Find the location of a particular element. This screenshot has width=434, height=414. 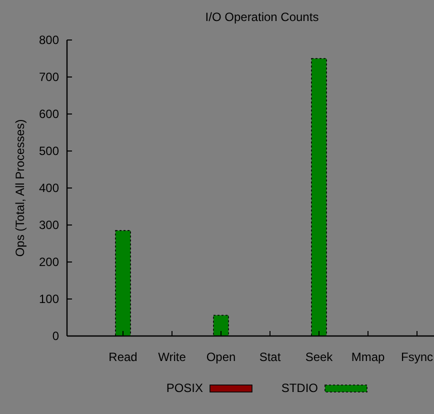

y-tick-label: 500 is located at coordinates (49, 151).